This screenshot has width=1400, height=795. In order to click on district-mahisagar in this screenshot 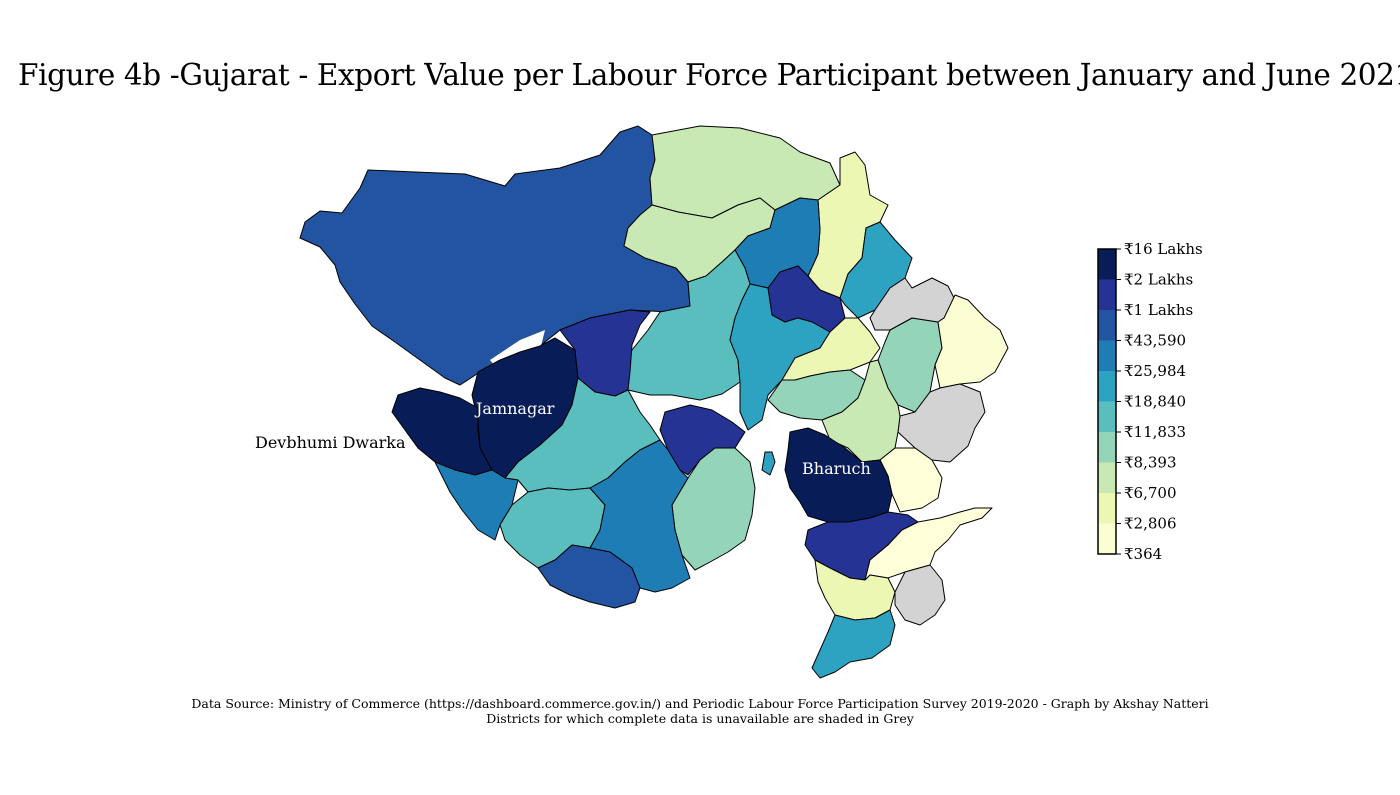, I will do `click(912, 304)`.